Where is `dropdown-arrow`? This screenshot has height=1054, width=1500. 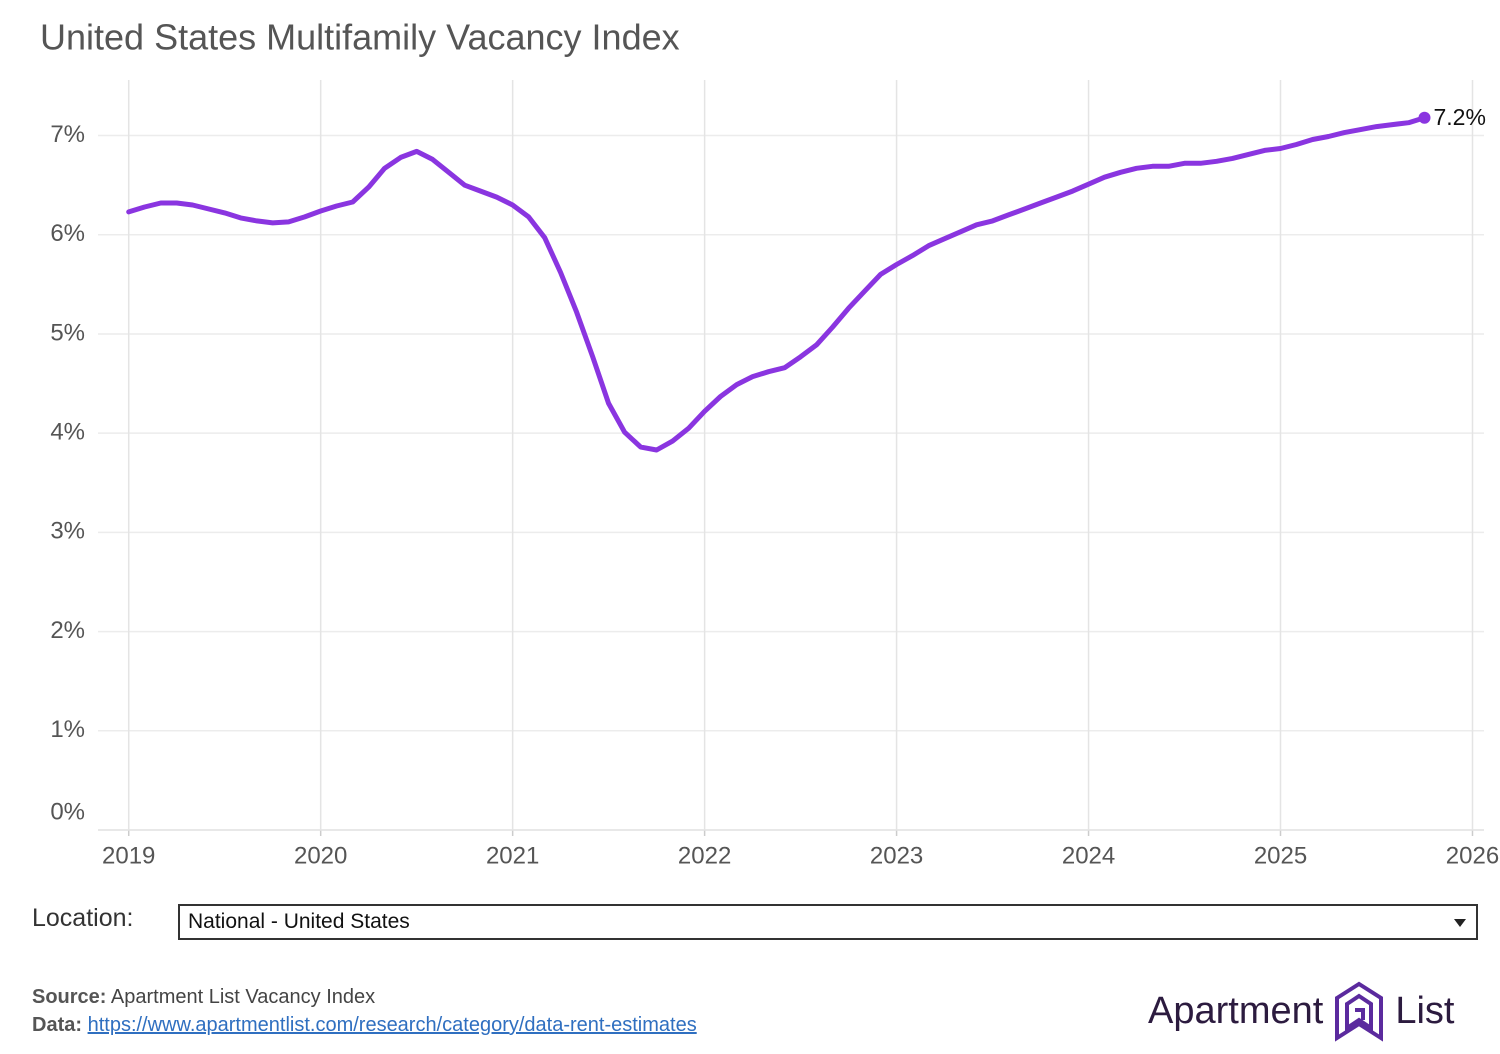 dropdown-arrow is located at coordinates (1460, 923).